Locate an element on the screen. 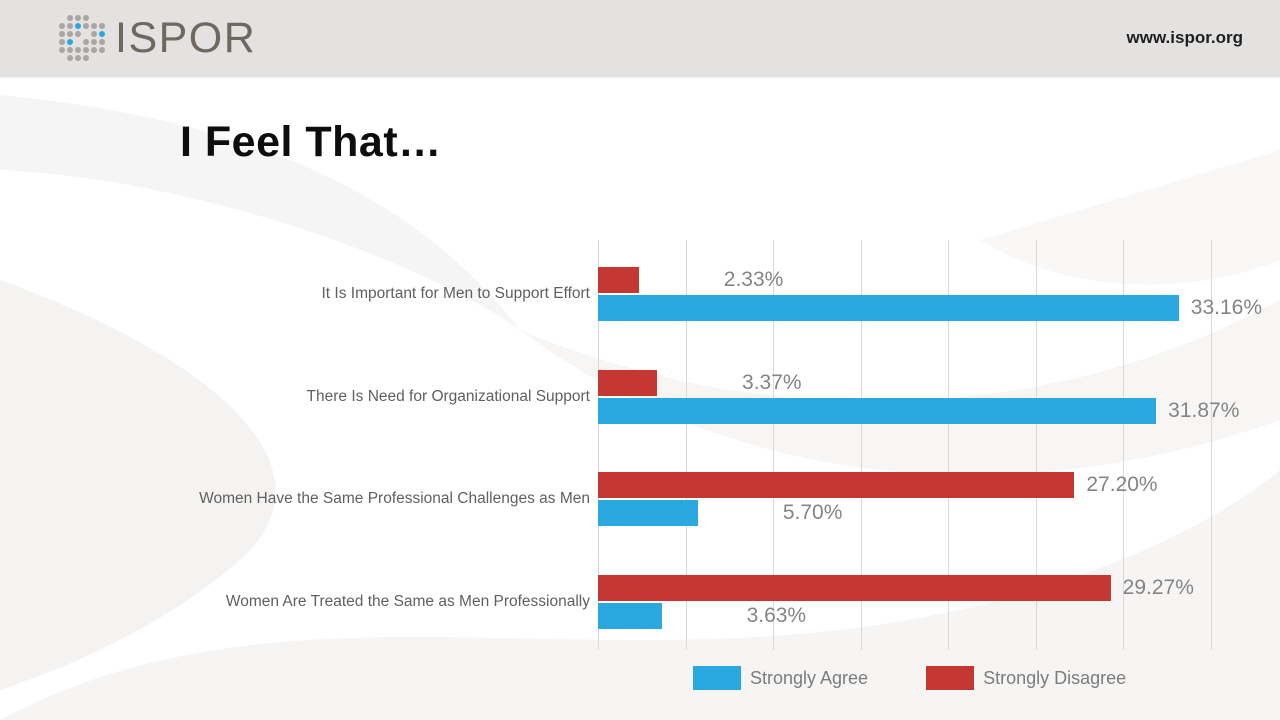 The width and height of the screenshot is (1280, 720). bar-value-label: 27.20% is located at coordinates (1122, 484).